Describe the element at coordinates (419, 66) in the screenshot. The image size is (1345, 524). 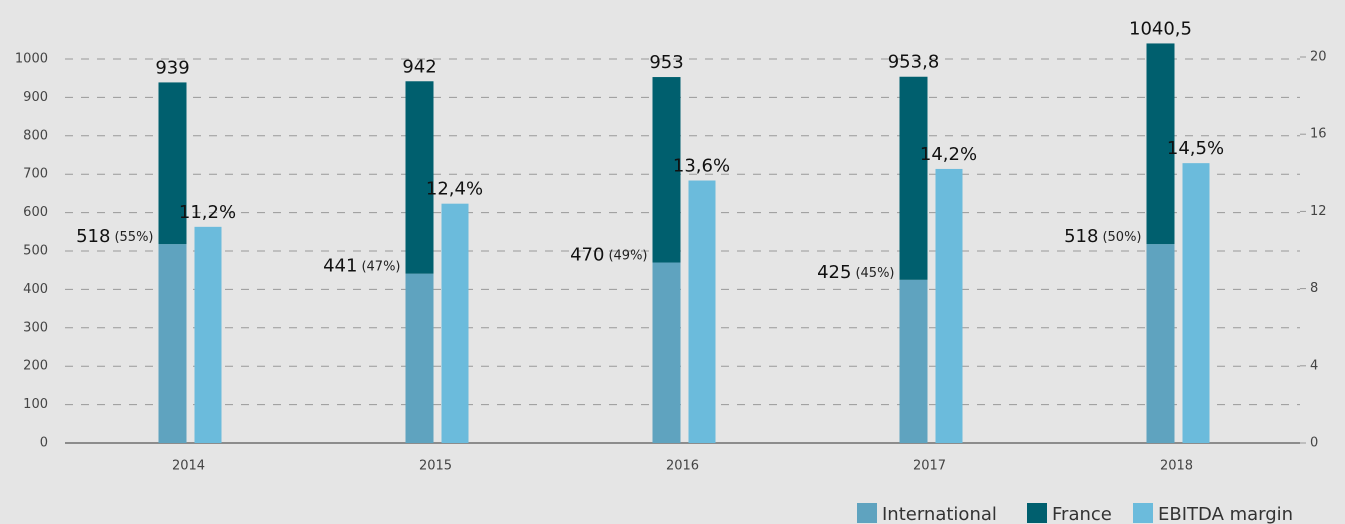
I see `total-label: 942` at that location.